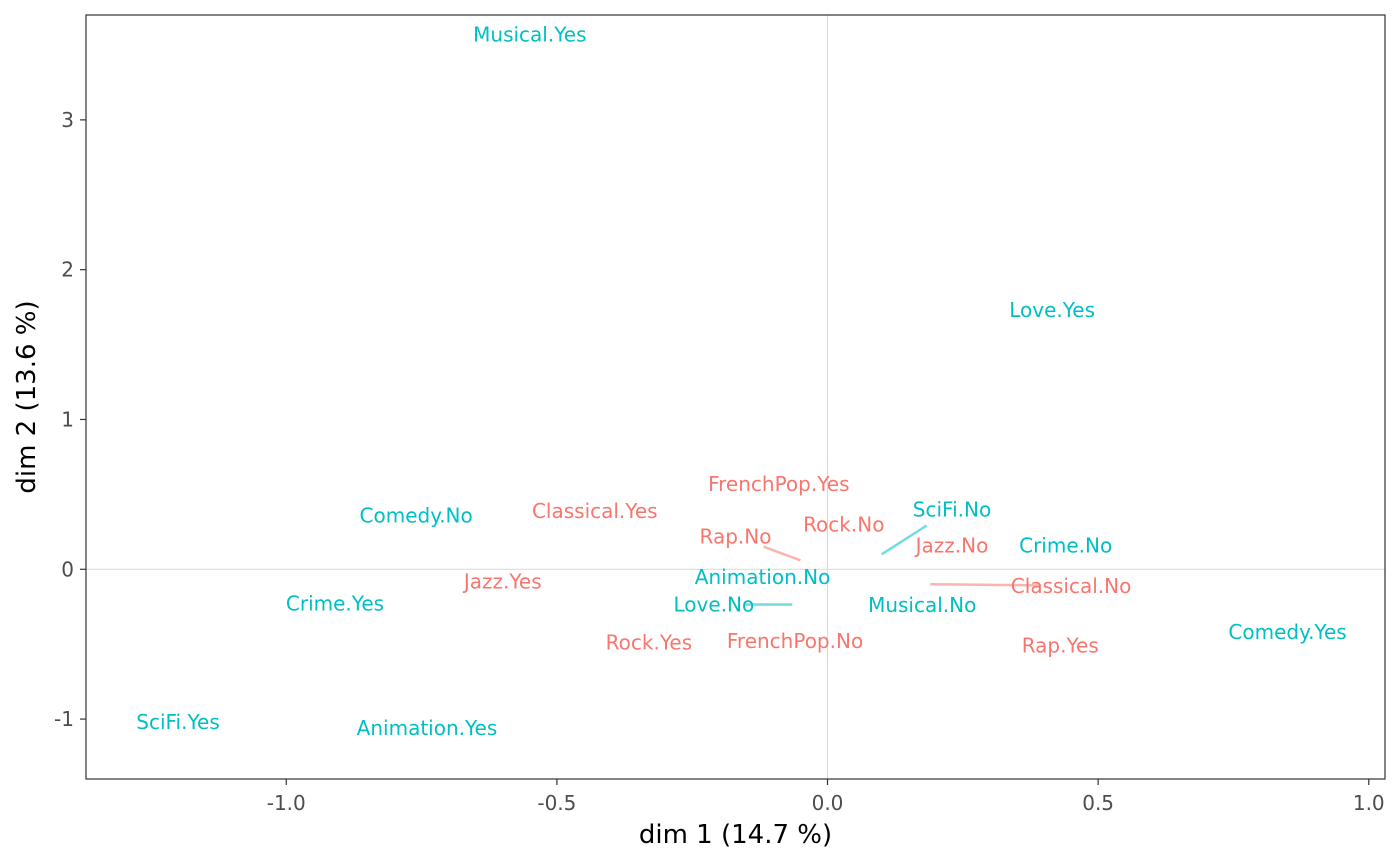  Describe the element at coordinates (335, 604) in the screenshot. I see `point-label: Crime.Yes` at that location.